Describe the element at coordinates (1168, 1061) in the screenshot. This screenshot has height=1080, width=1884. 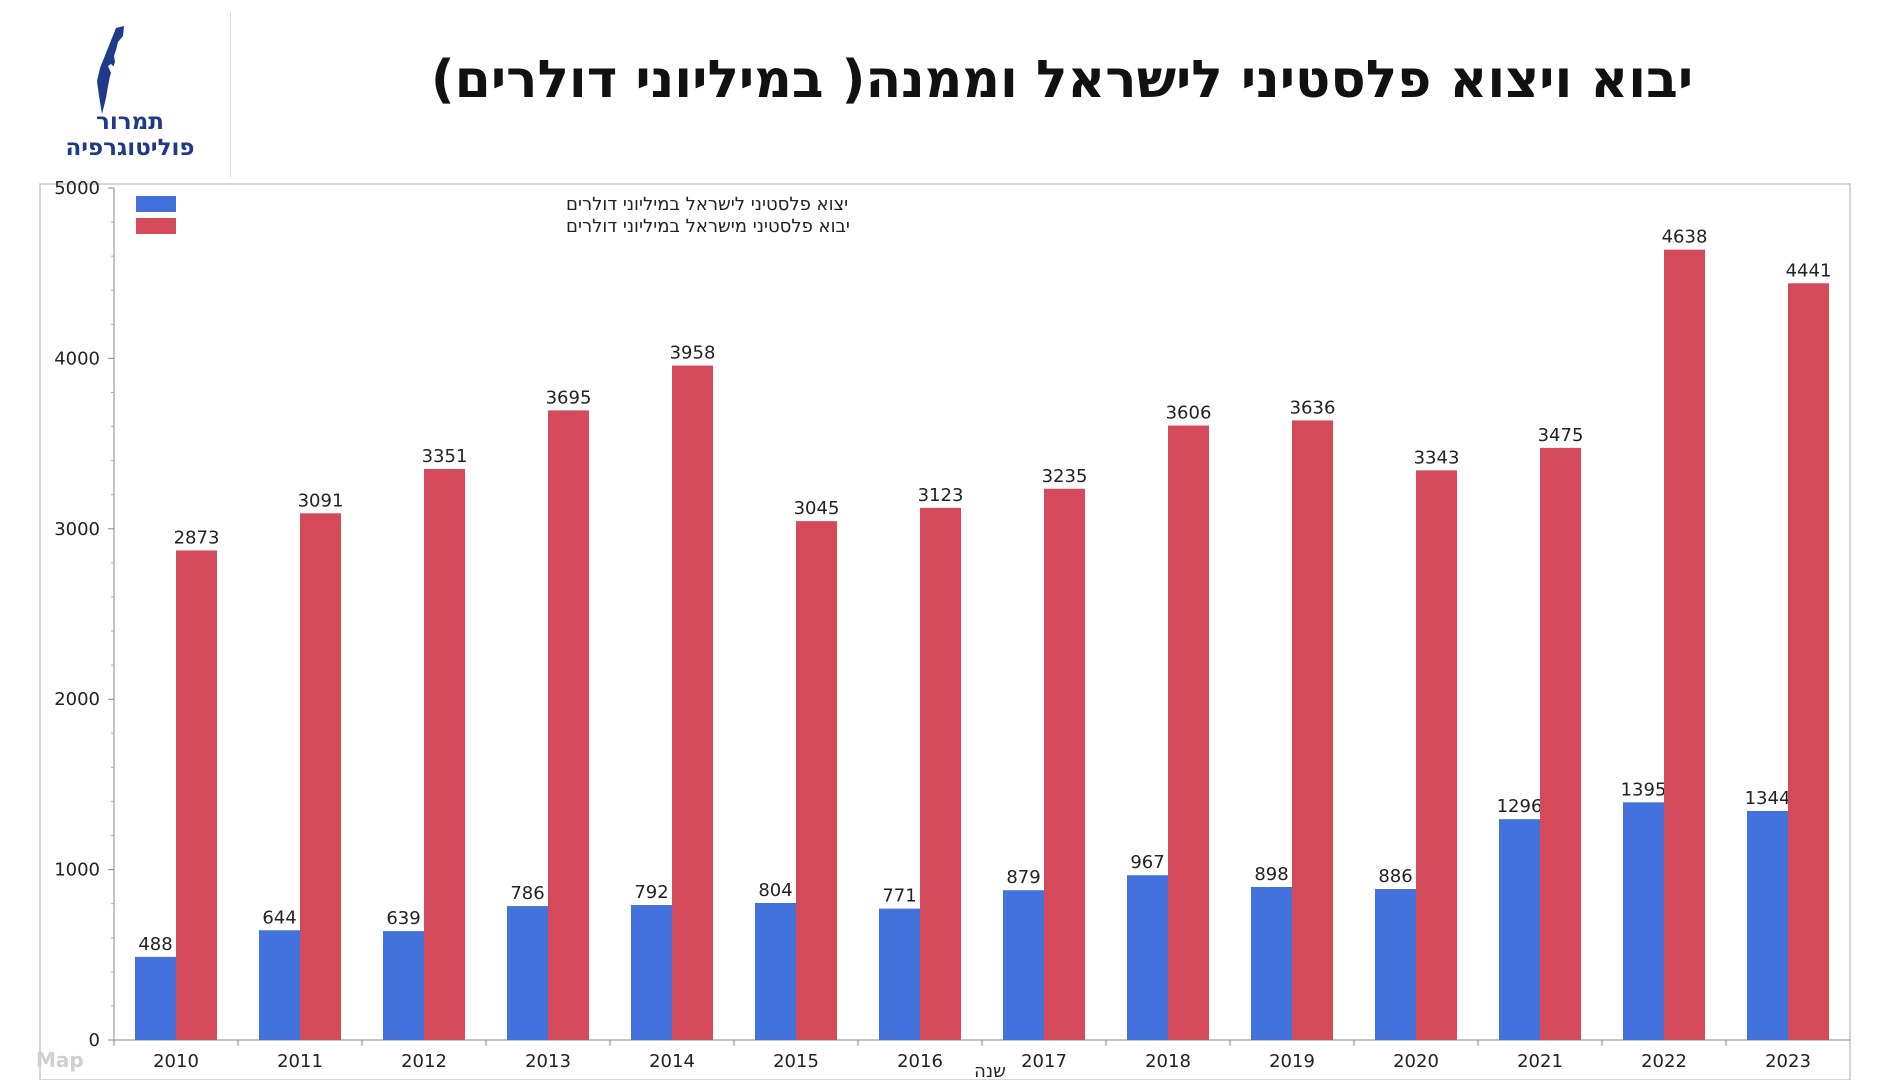
I see `x-tick-label: 2018` at that location.